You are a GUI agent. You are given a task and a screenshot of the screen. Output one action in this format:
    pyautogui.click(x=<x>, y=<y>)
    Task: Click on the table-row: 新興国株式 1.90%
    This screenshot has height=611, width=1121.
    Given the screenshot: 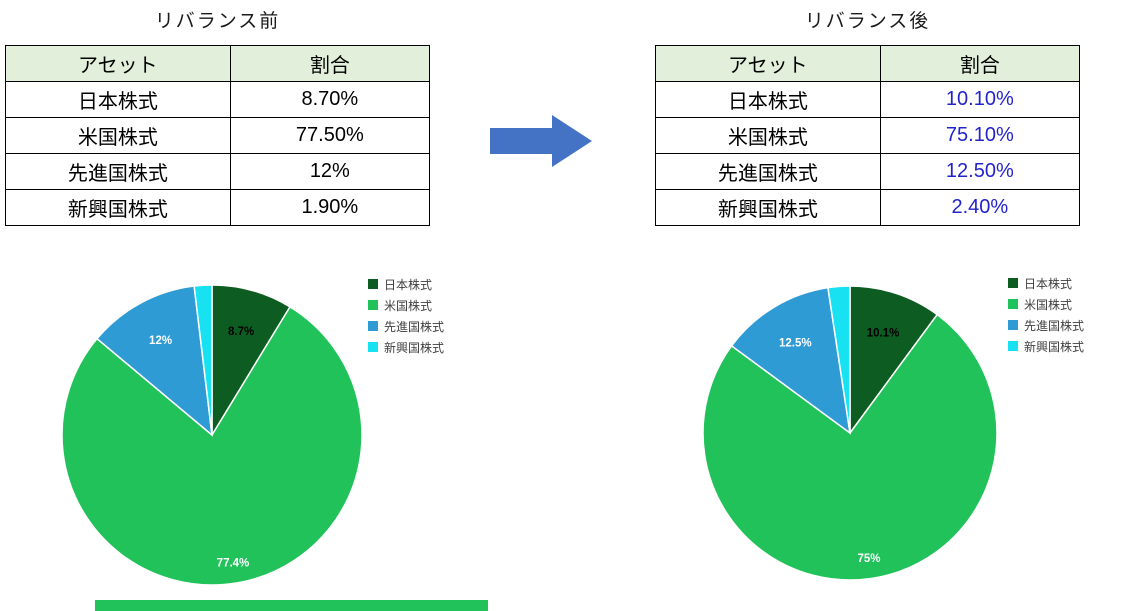 What is the action you would take?
    pyautogui.click(x=218, y=207)
    